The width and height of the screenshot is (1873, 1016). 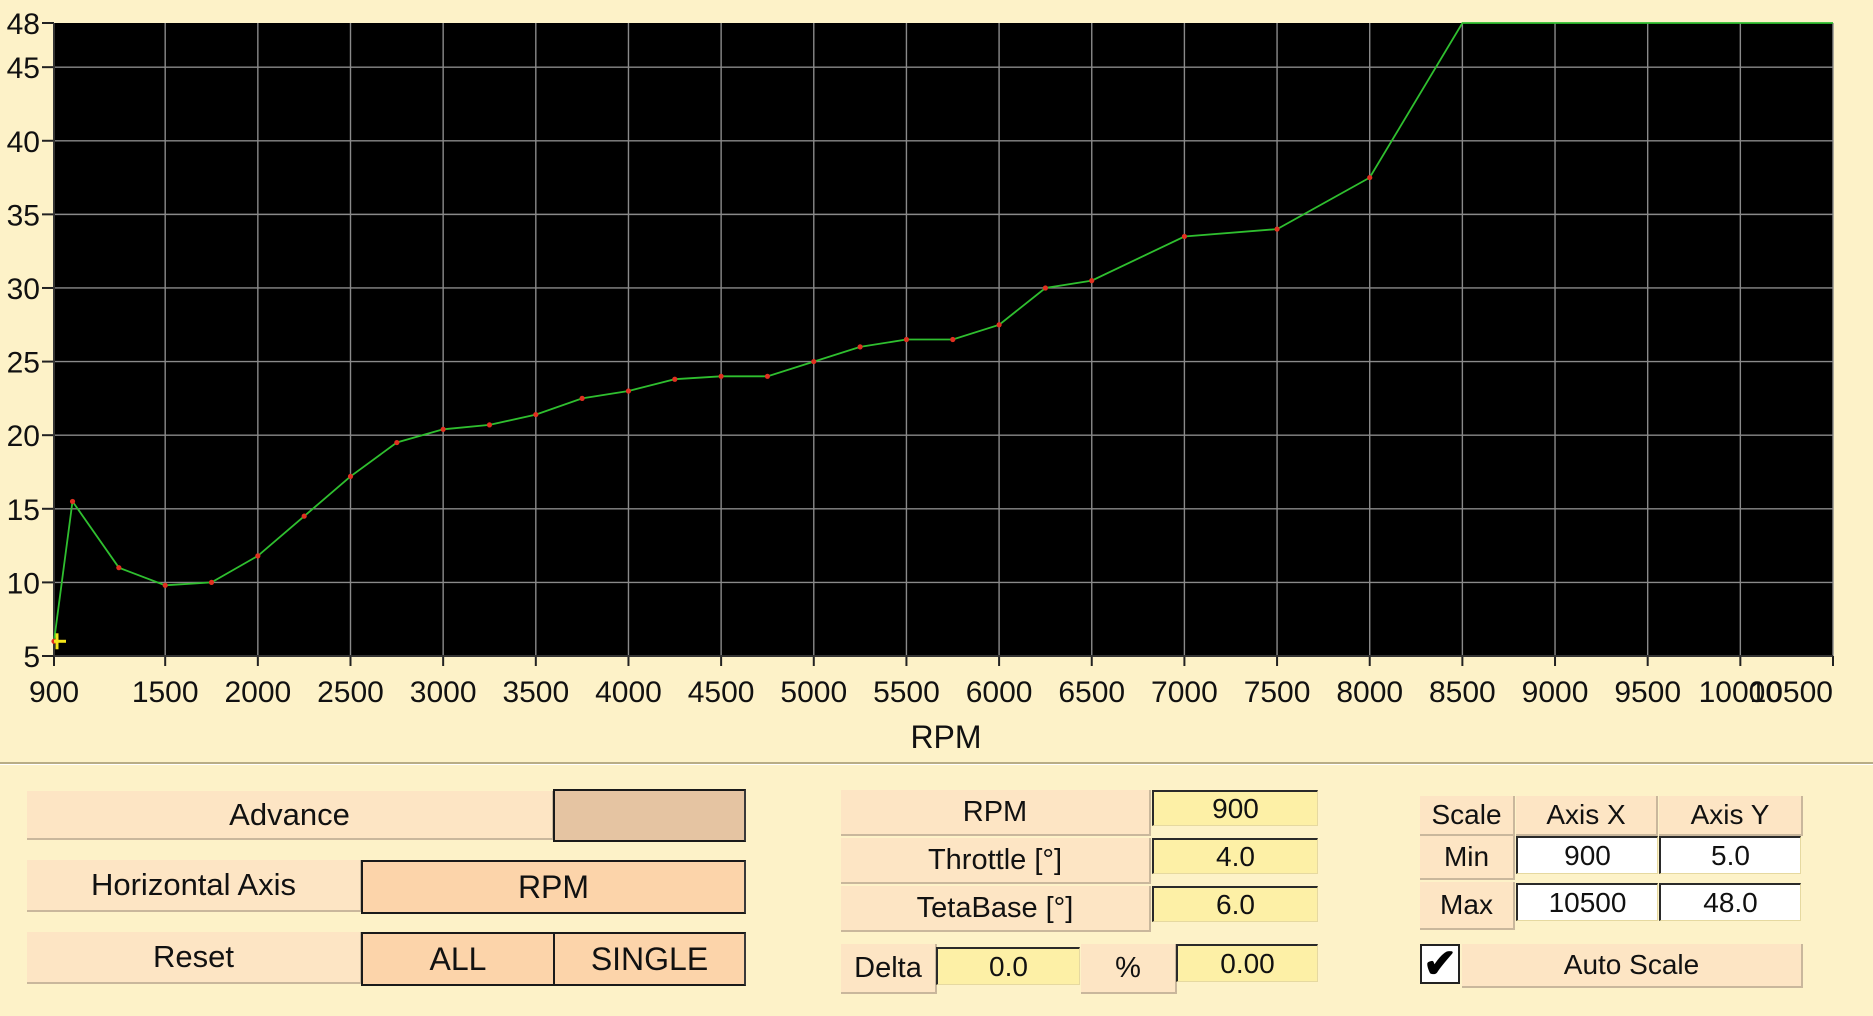 What do you see at coordinates (23, 510) in the screenshot?
I see `y-tick-label: 15` at bounding box center [23, 510].